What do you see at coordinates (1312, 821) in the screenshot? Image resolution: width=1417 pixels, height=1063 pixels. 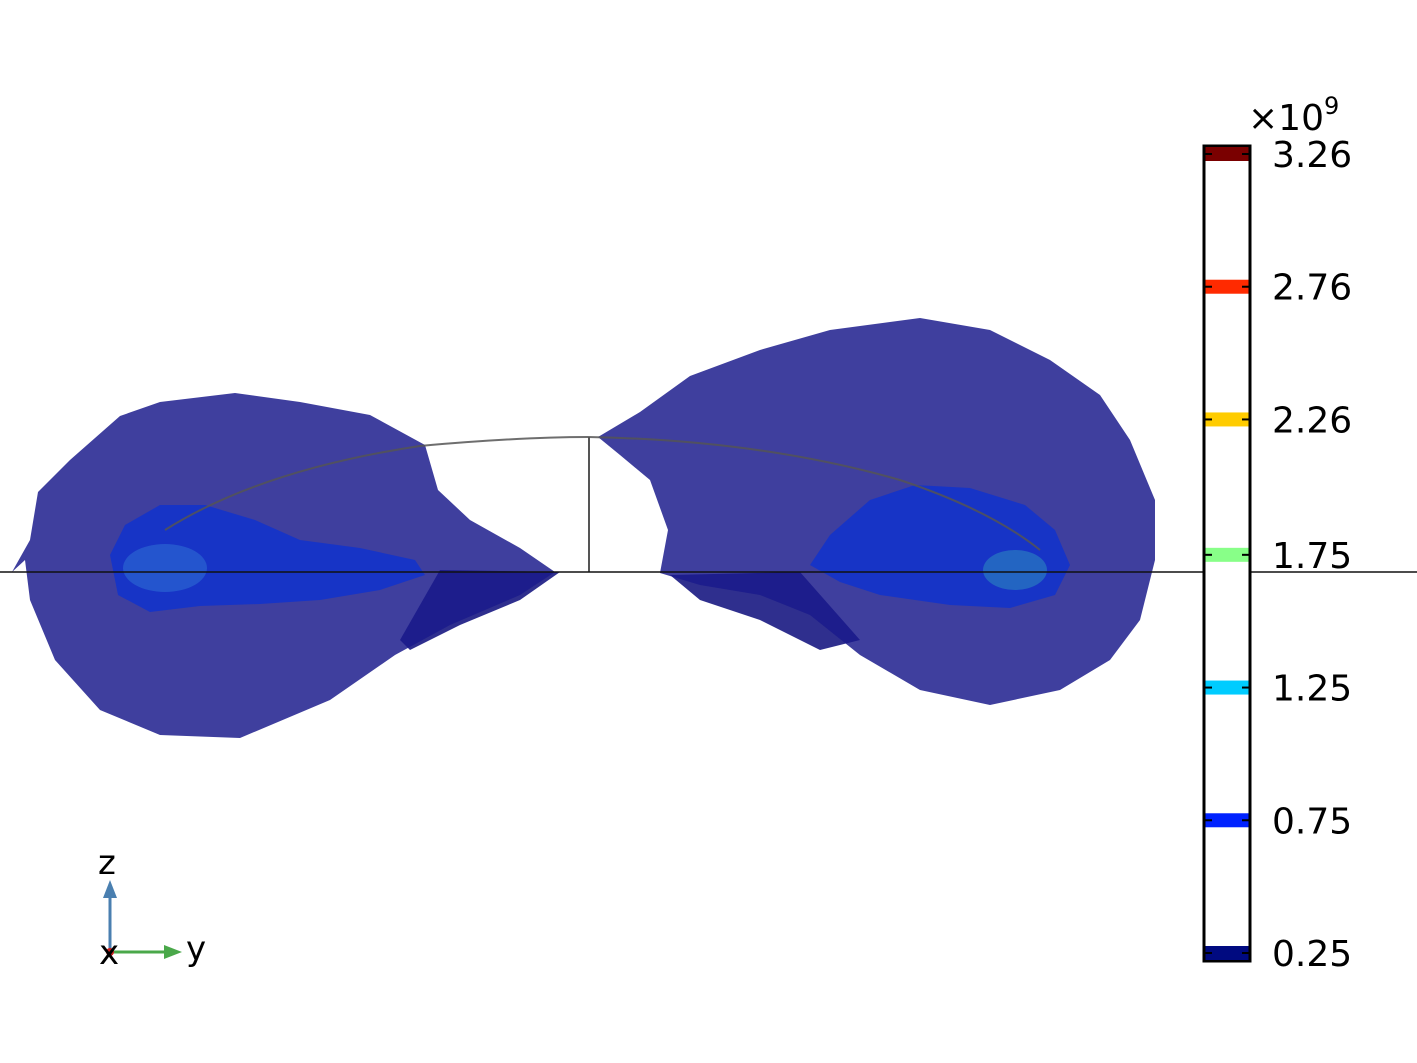 I see `colorbar-tick-label: 0.75` at bounding box center [1312, 821].